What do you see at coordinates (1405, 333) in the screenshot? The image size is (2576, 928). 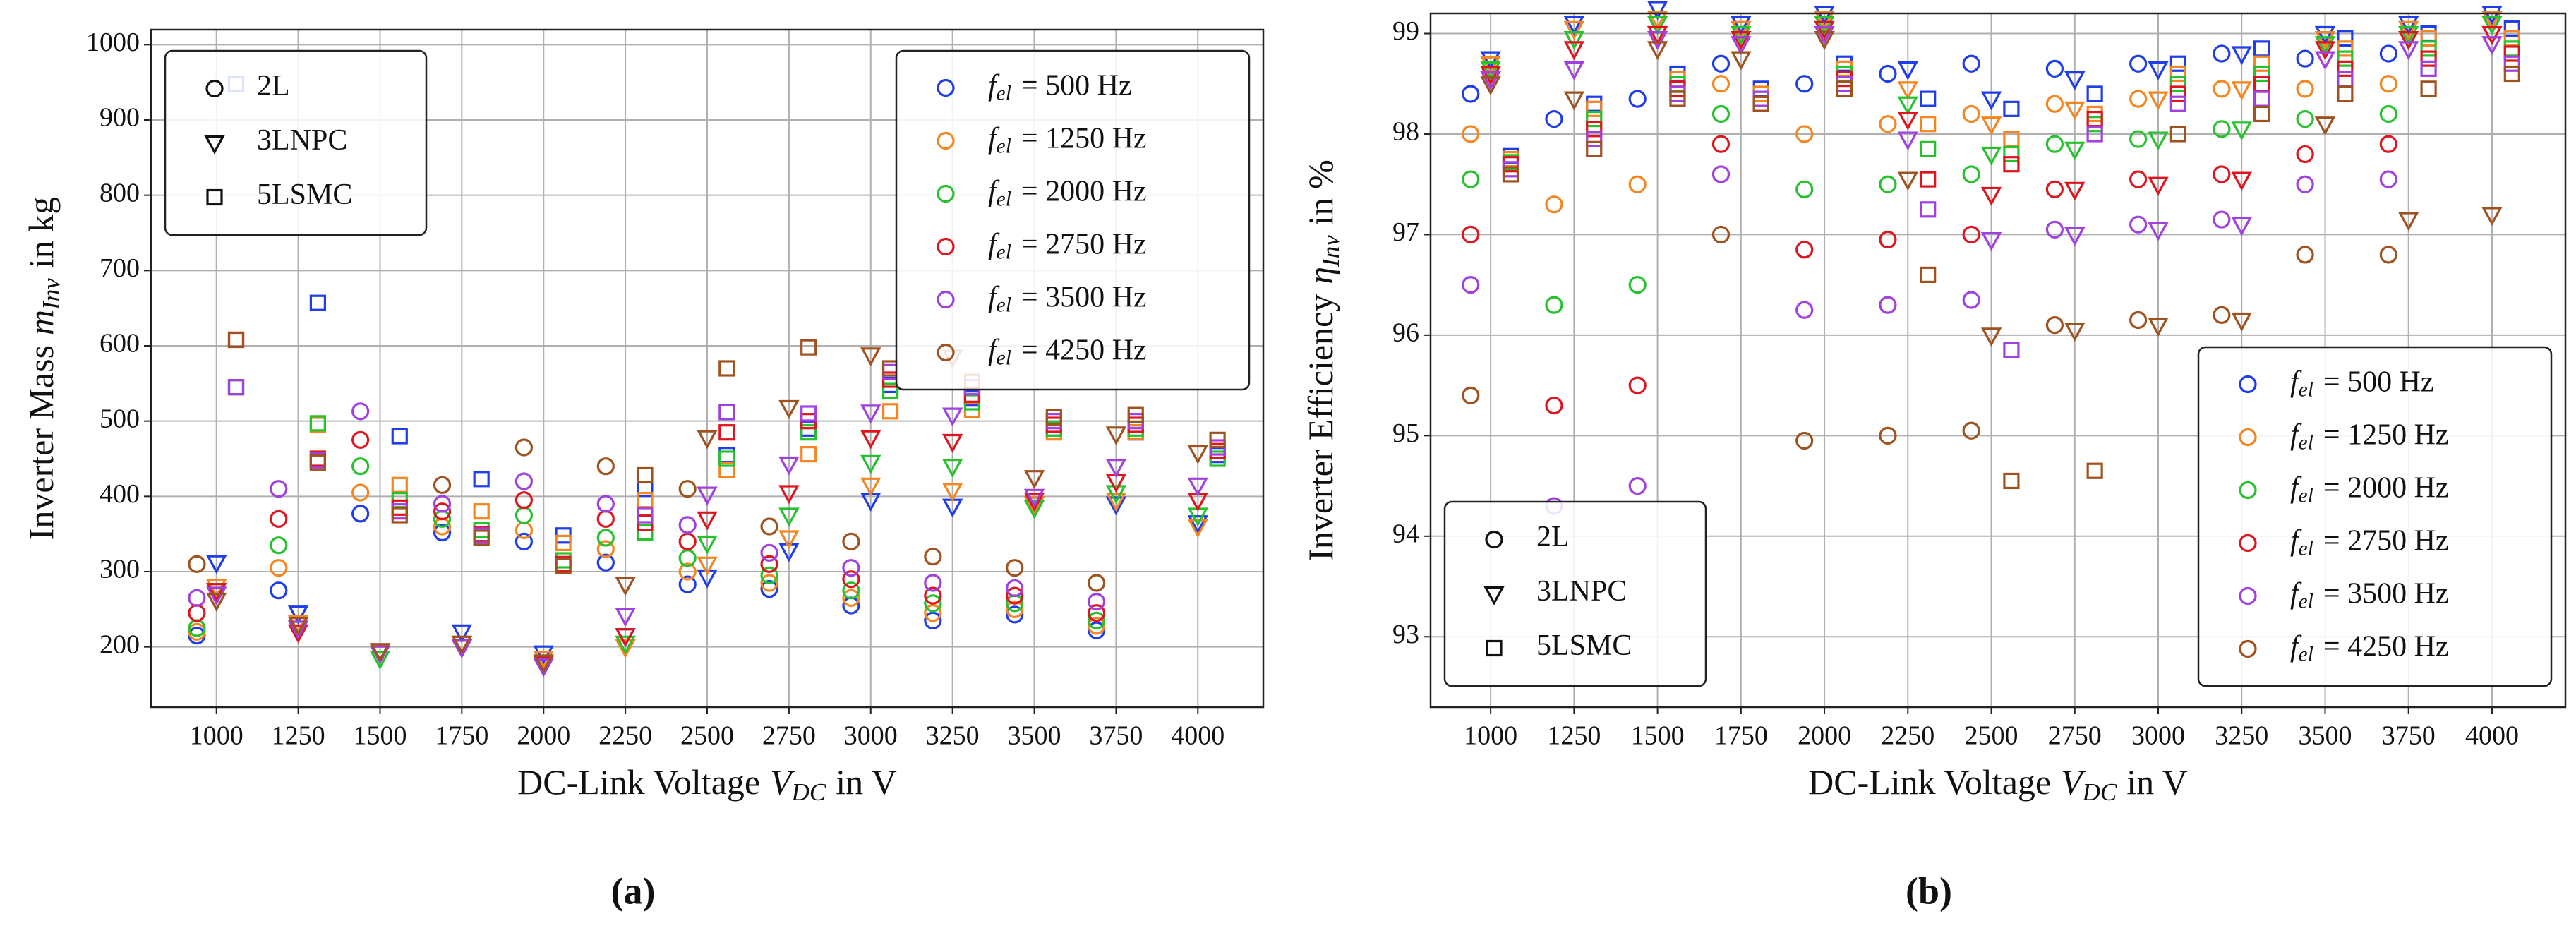 I see `y-tick-label: 96` at bounding box center [1405, 333].